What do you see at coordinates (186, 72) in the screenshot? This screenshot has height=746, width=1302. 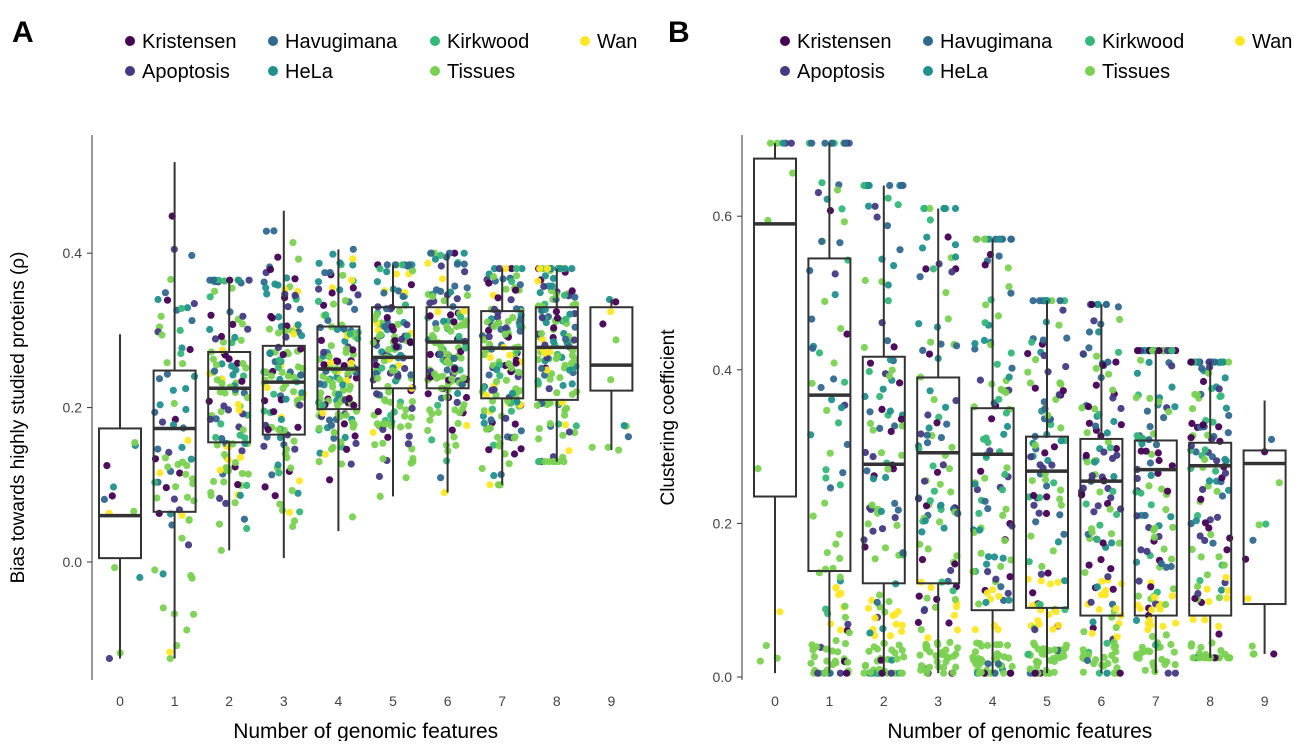 I see `legend-label-apoptosis: Apoptosis` at bounding box center [186, 72].